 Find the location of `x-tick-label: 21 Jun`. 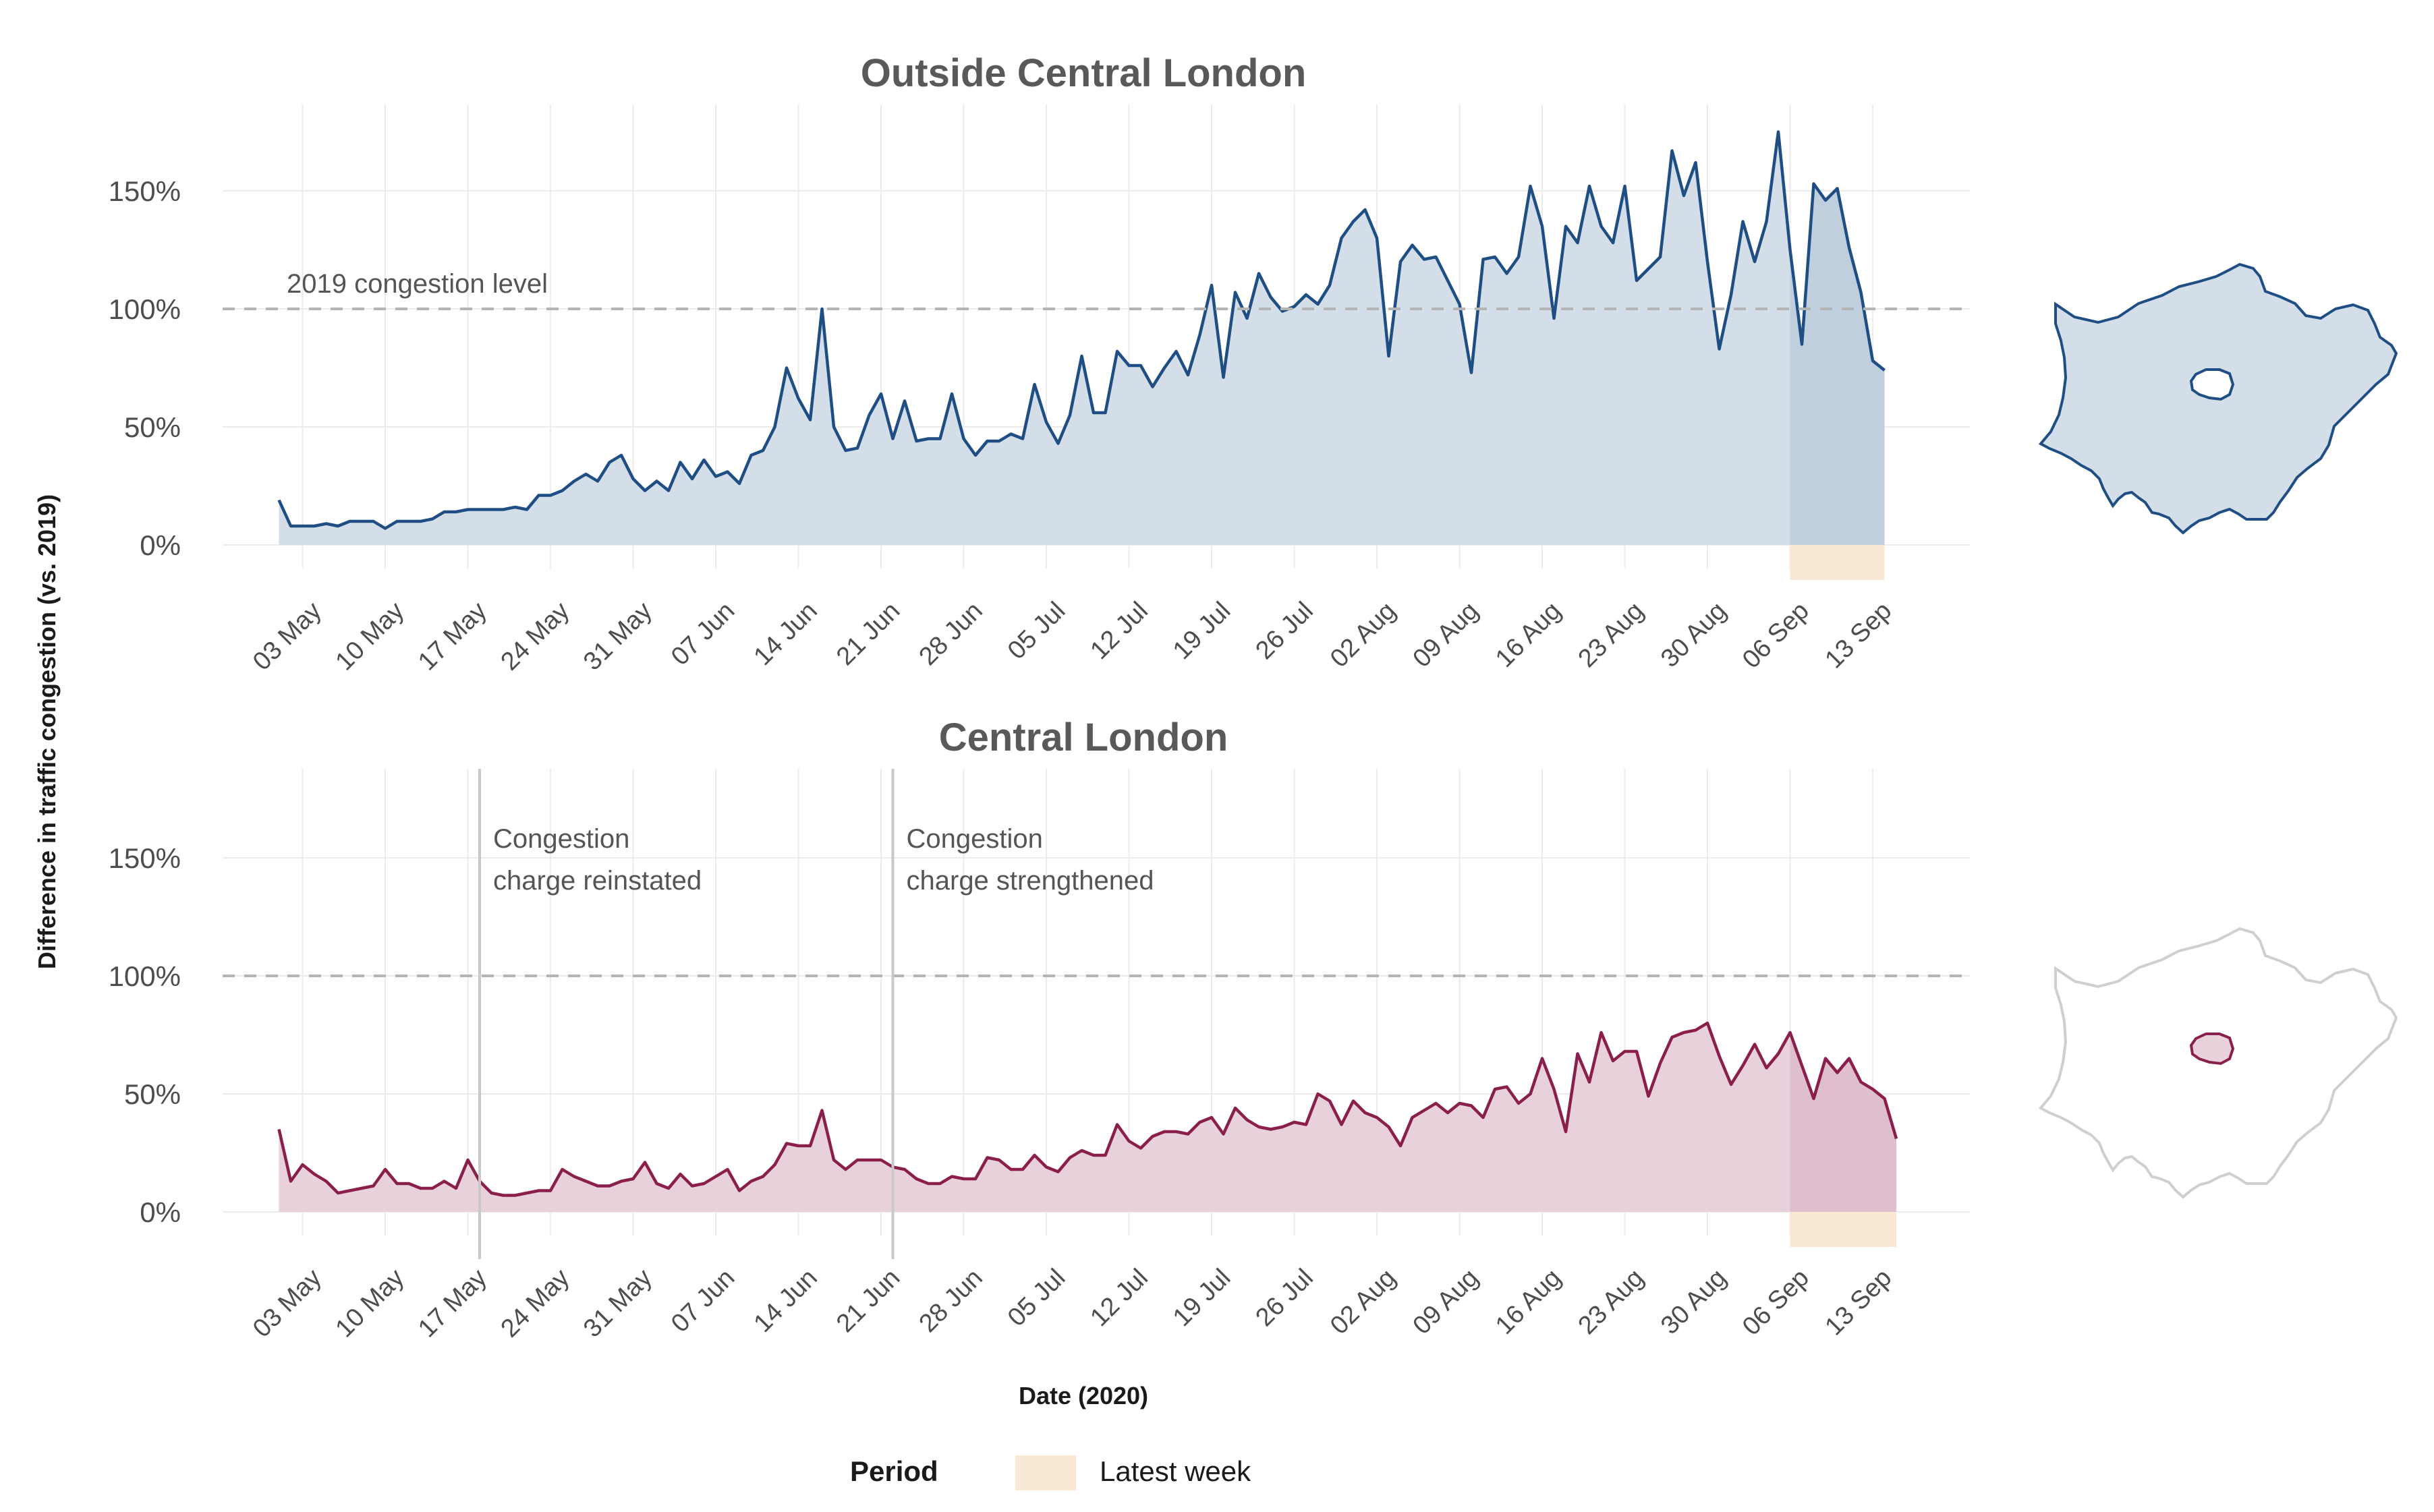

x-tick-label: 21 Jun is located at coordinates (868, 634).